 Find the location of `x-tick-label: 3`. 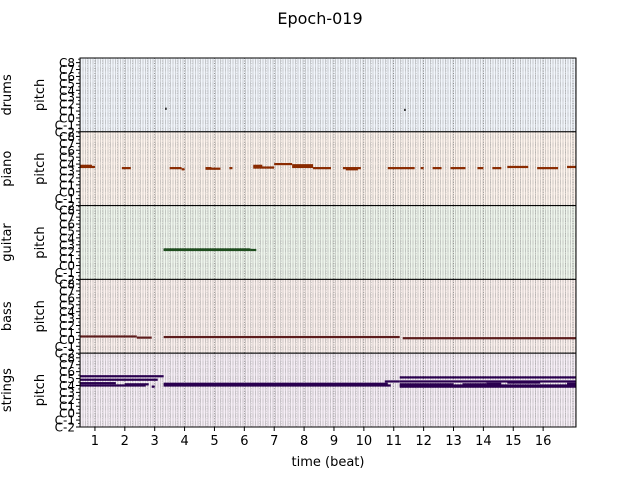

x-tick-label: 3 is located at coordinates (155, 441).